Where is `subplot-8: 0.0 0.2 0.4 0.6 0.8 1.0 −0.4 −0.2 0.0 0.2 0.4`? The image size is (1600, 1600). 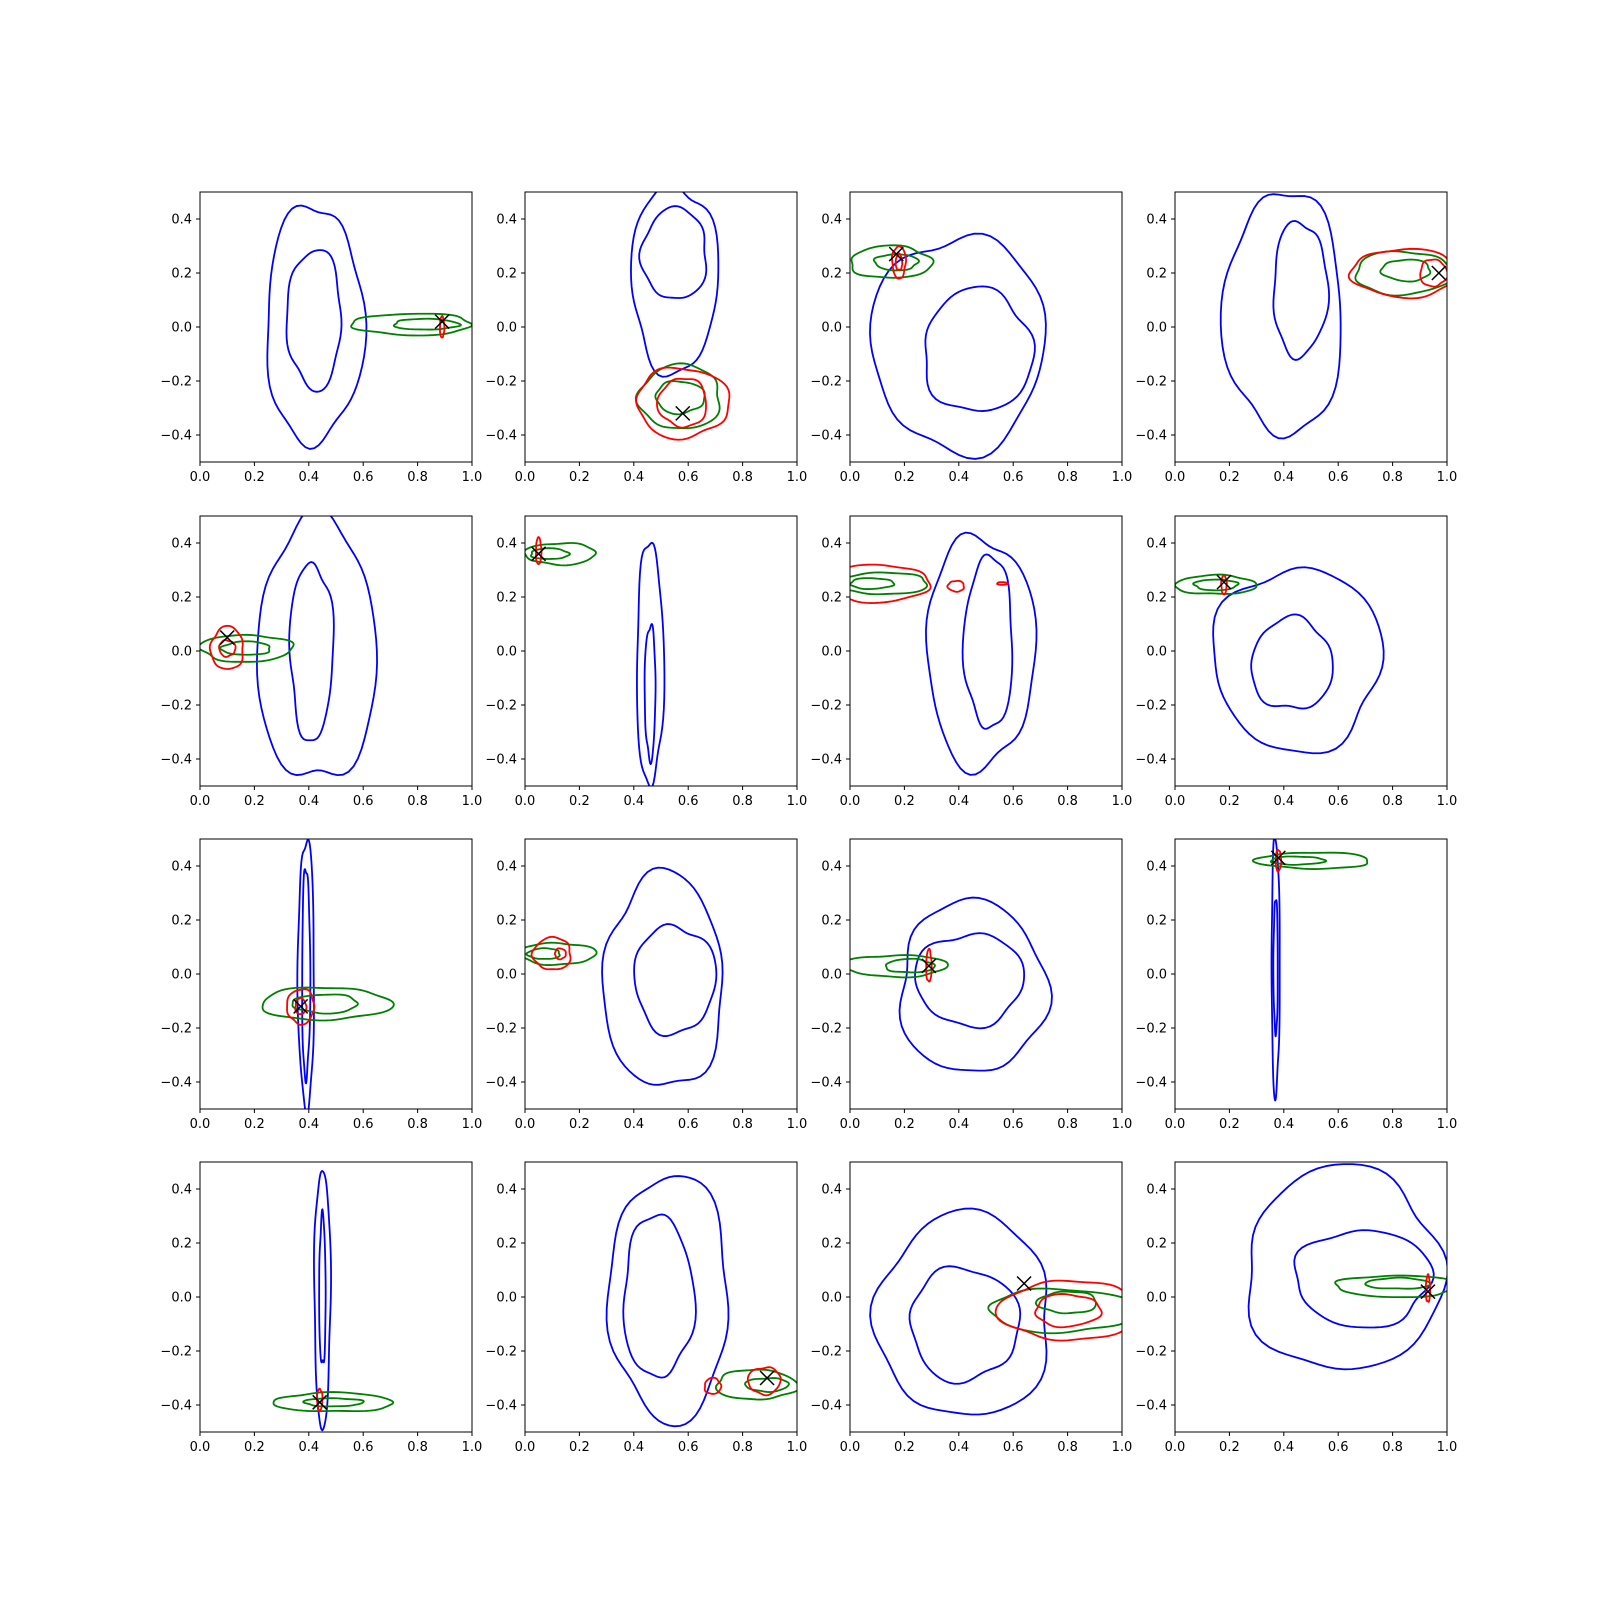
subplot-8: 0.0 0.2 0.4 0.6 0.8 1.0 −0.4 −0.2 0.0 0.2 0.4 is located at coordinates (1296, 662).